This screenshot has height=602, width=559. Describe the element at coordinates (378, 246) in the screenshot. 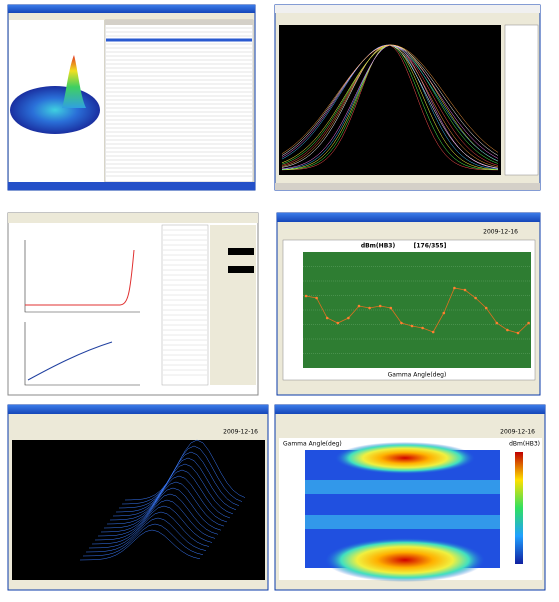

I see `plot-title: dBm(HB3)` at that location.